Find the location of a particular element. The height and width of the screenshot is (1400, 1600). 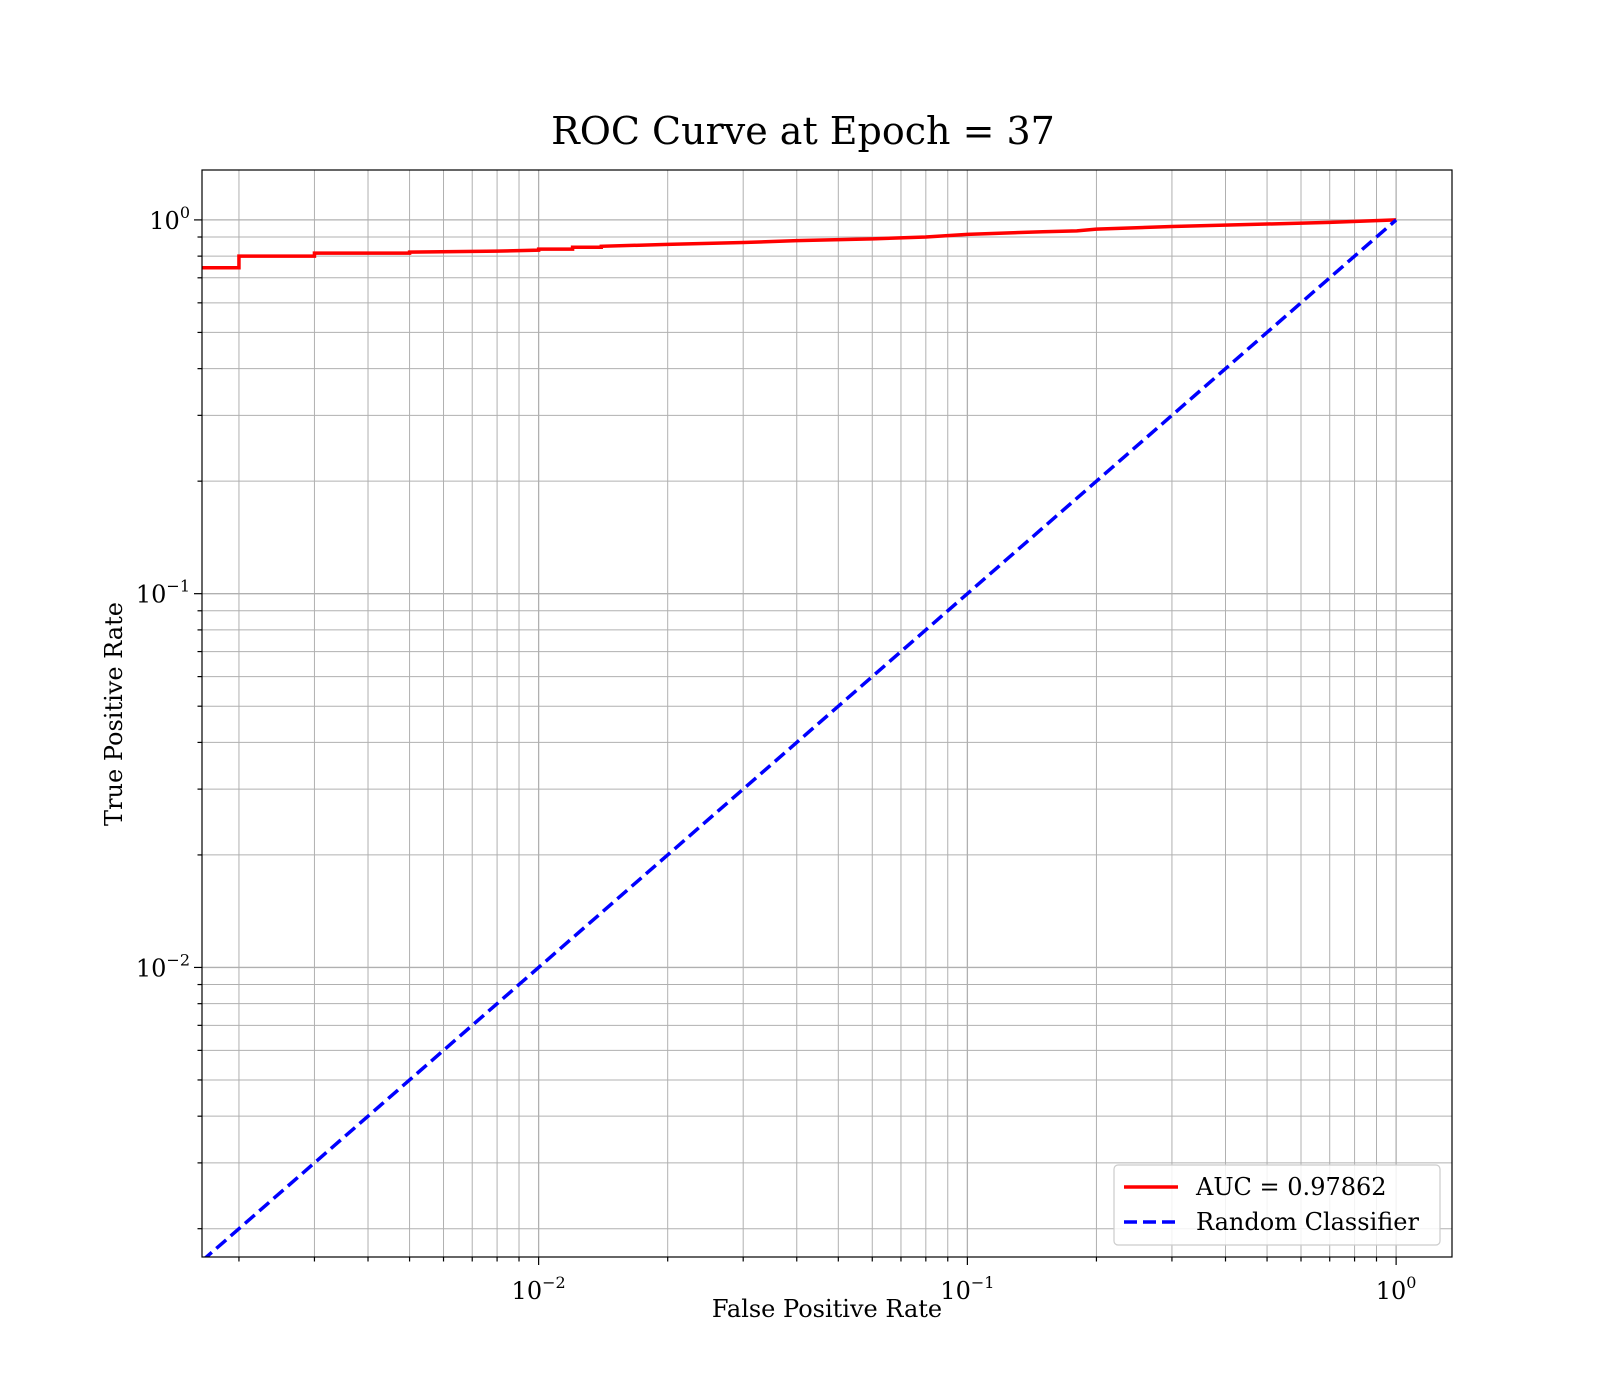

legend-label: AUC = 0.97862 is located at coordinates (1291, 1187).